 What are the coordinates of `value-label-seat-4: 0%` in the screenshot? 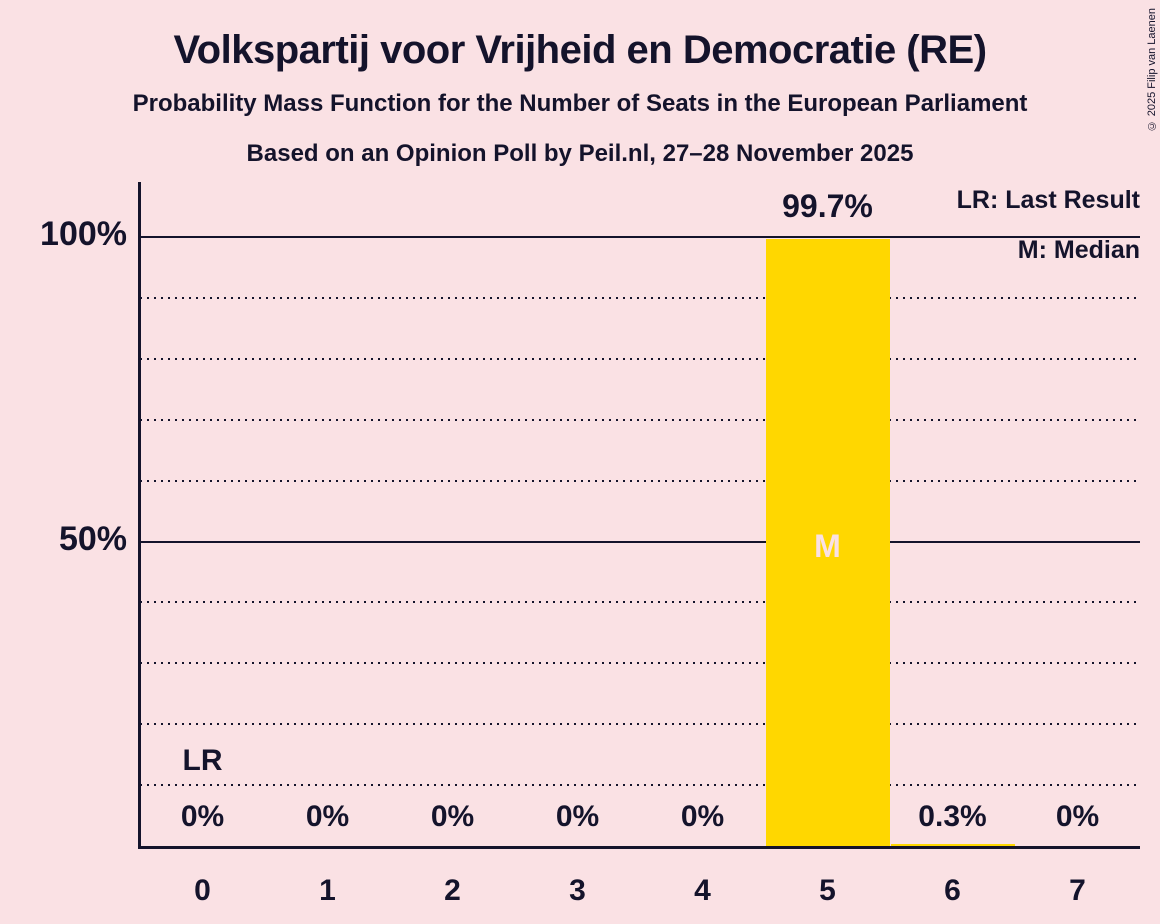 It's located at (702, 816).